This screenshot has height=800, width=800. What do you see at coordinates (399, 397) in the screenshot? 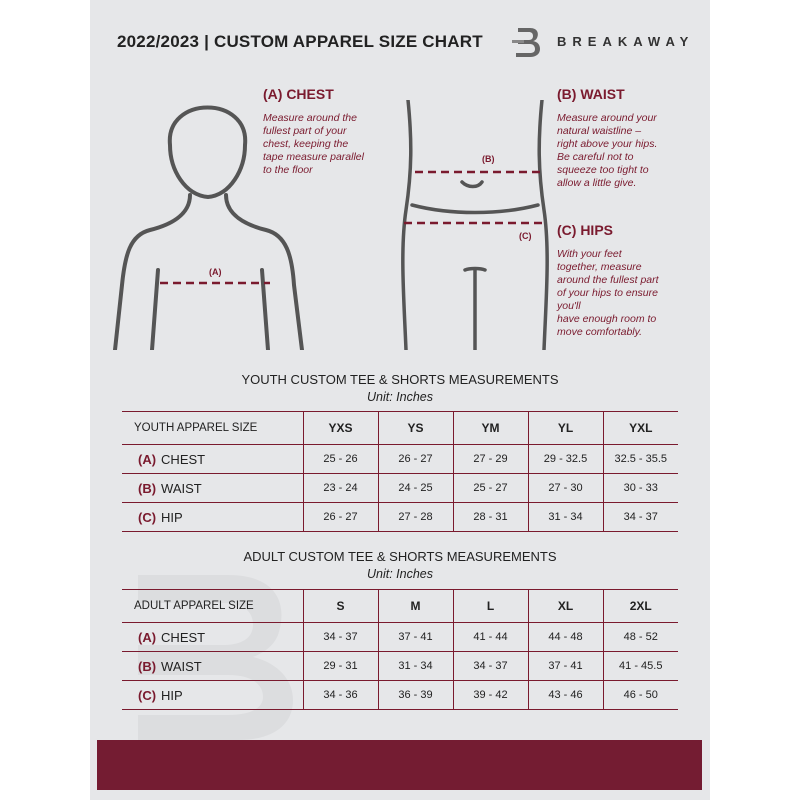
I see `youth-table-unit: Unit: Inches` at bounding box center [399, 397].